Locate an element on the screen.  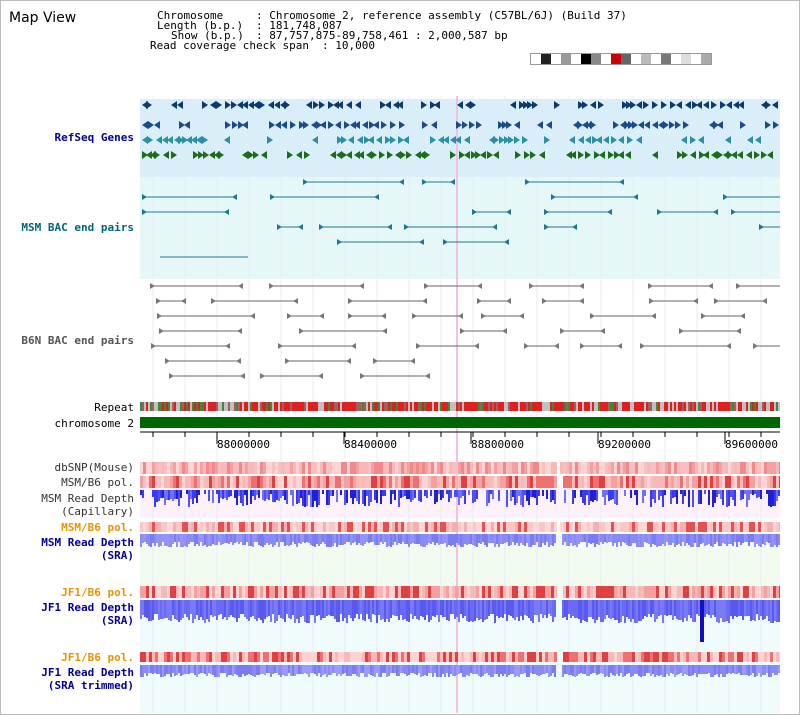
ideogram-band is located at coordinates (636, 59).